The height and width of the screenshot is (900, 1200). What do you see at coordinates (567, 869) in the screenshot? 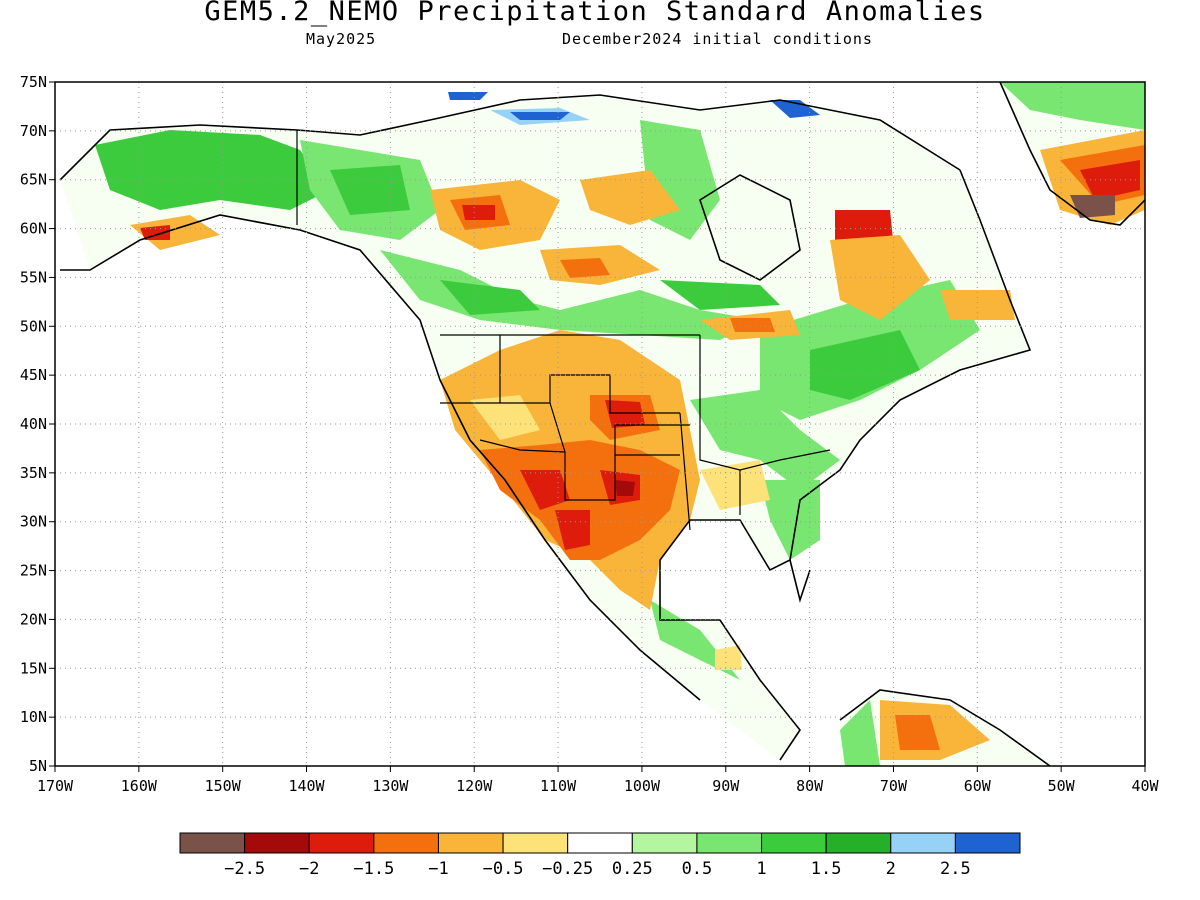
I see `colorbar-label: −0.25` at bounding box center [567, 869].